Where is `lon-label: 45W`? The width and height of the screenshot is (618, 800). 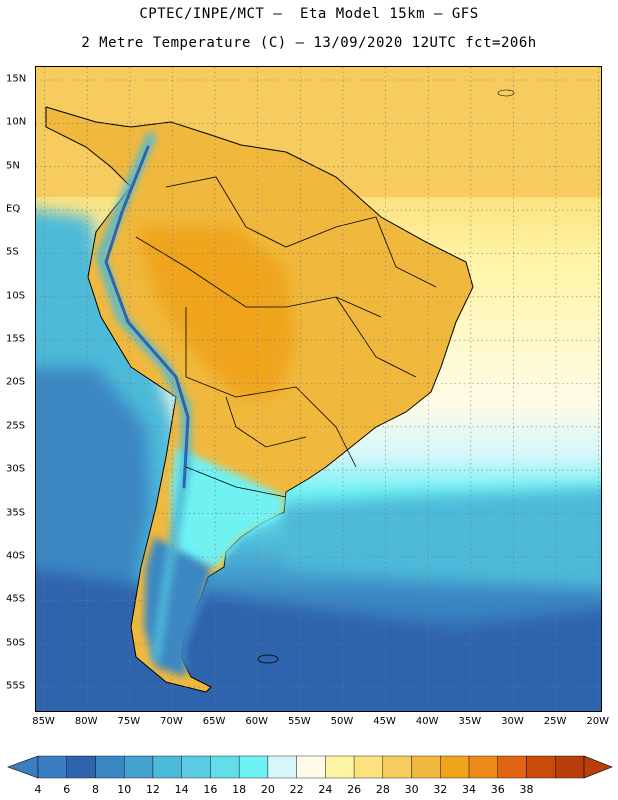
lon-label: 45W is located at coordinates (384, 721).